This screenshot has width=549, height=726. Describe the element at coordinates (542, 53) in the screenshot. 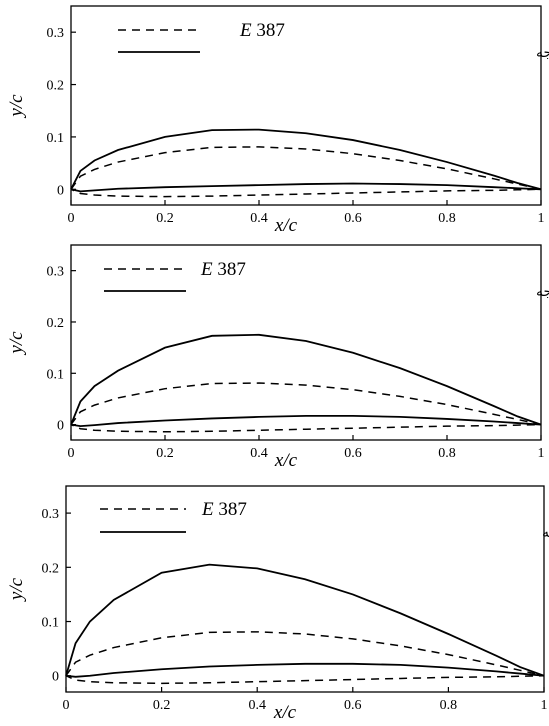

I see `legend-label-optimized: بالواره بهینه شده در زاویه حمله صفر درجه` at that location.